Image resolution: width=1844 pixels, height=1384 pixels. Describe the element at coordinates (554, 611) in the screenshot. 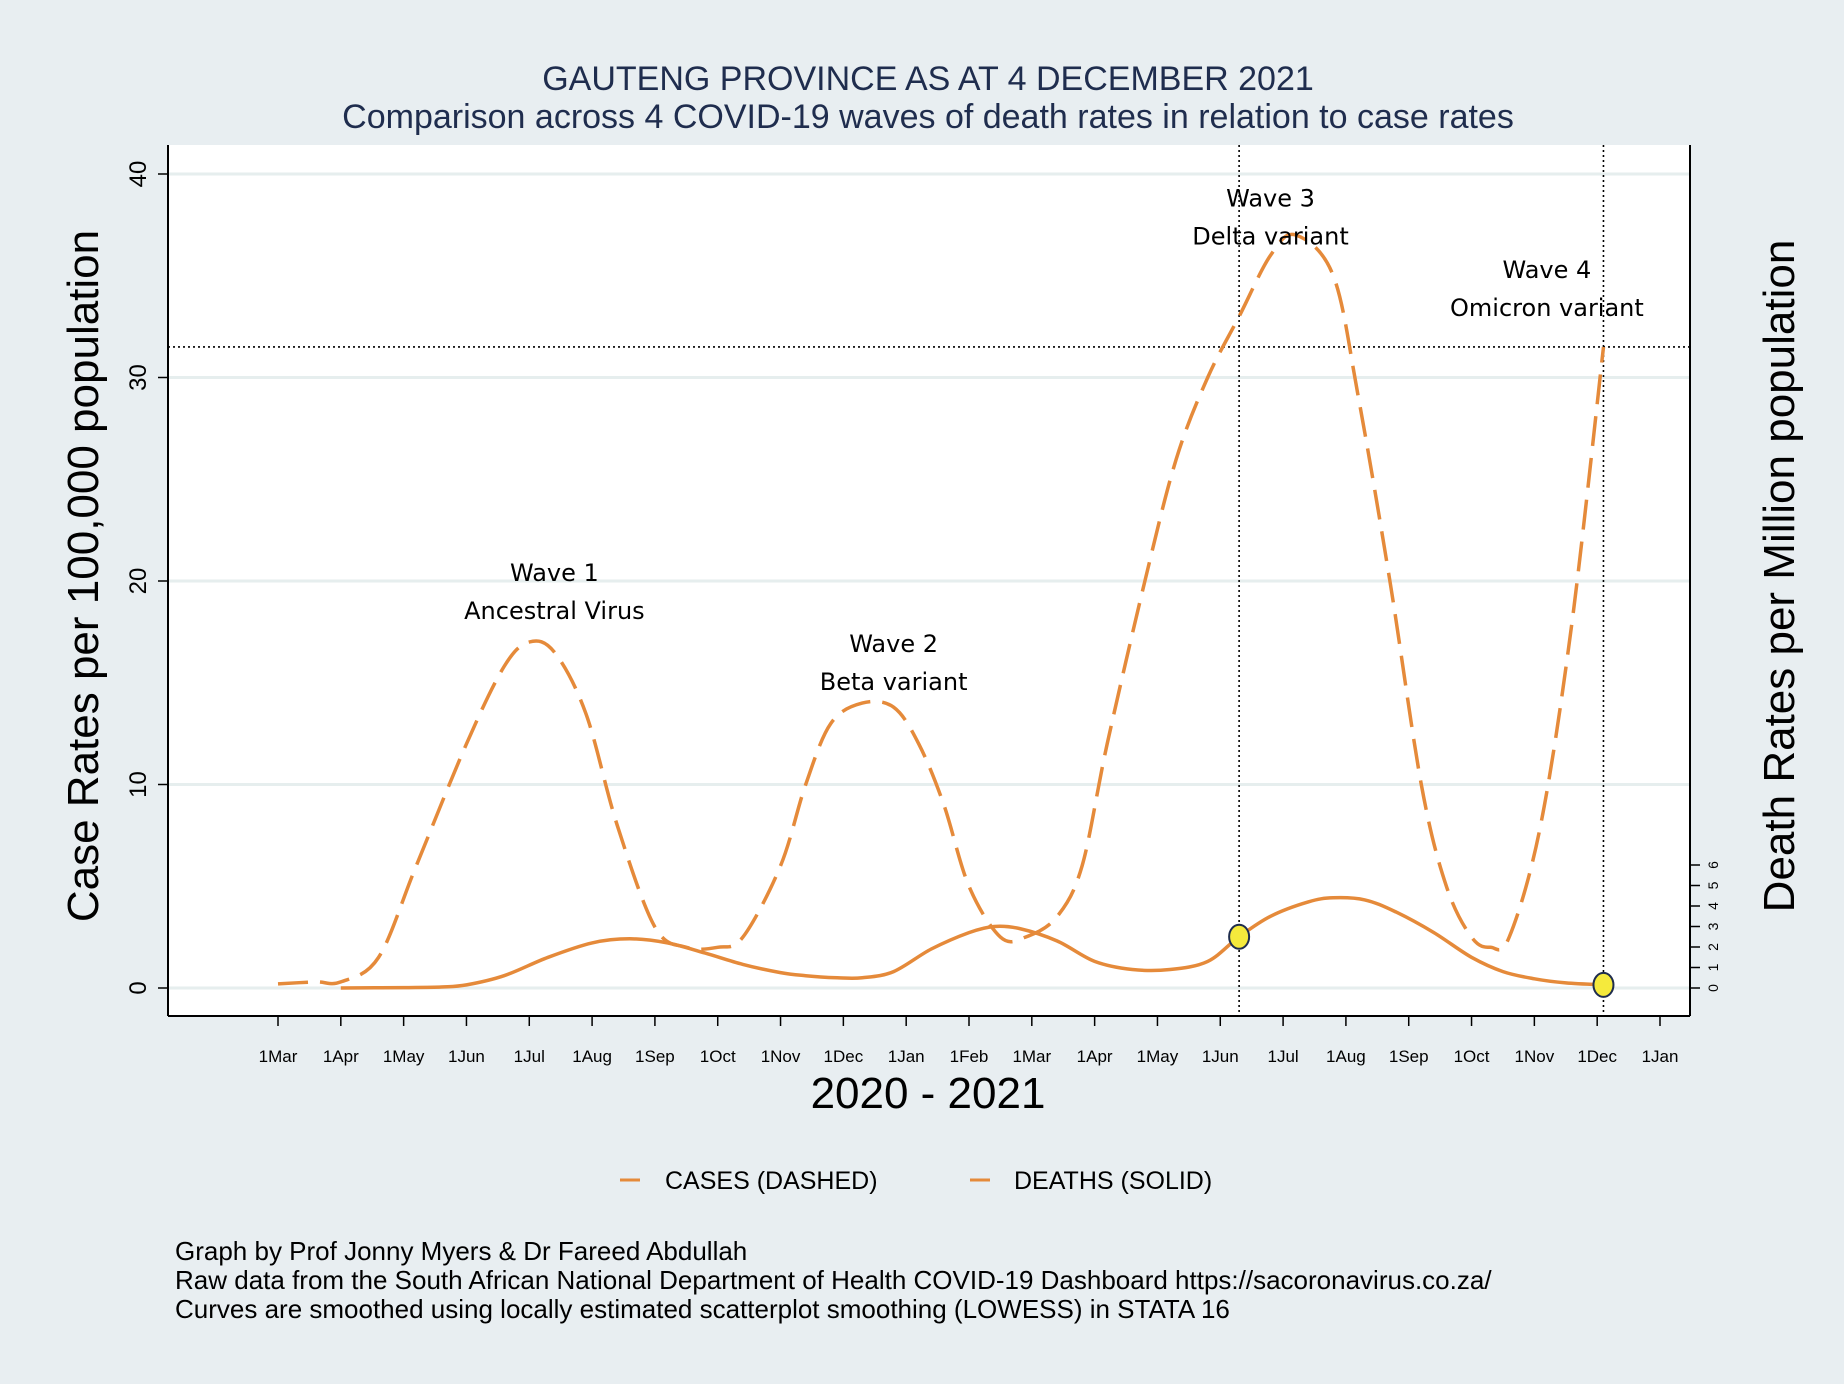

I see `wave-annotation: Ancestral Virus` at that location.